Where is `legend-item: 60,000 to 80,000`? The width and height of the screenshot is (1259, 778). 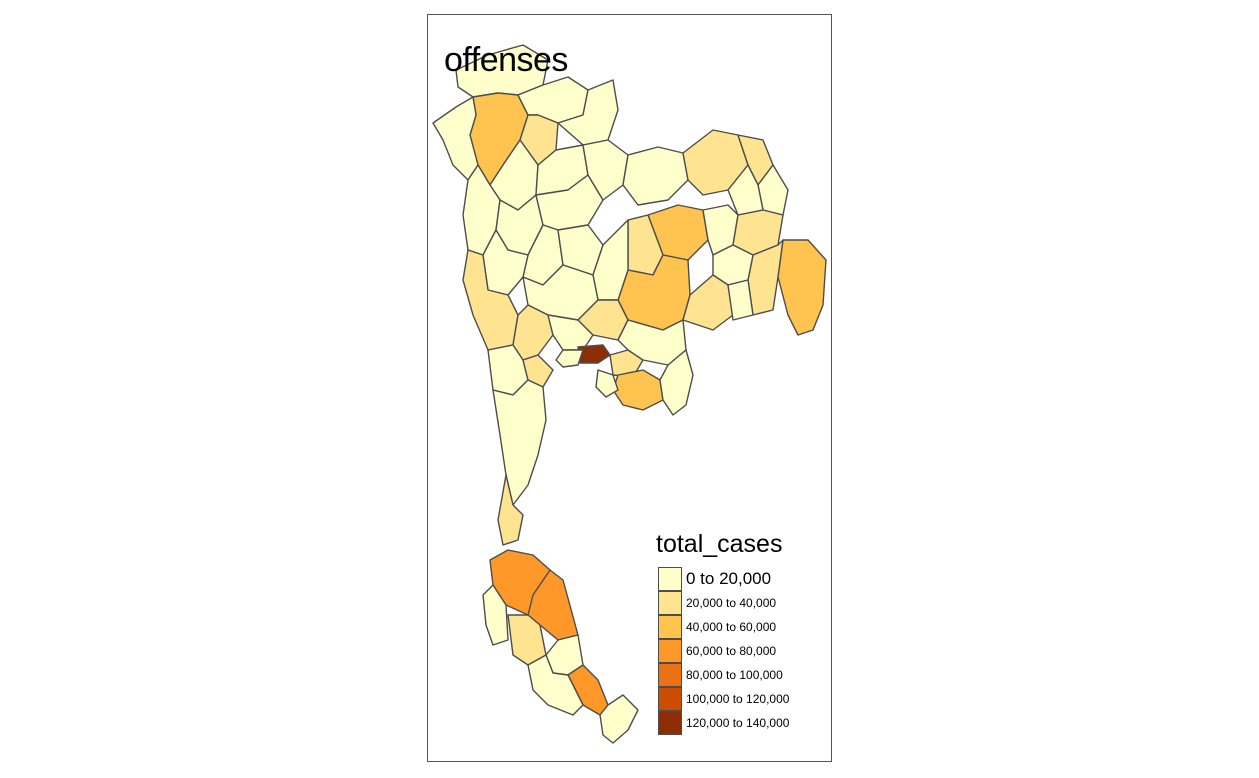 legend-item: 60,000 to 80,000 is located at coordinates (723, 651).